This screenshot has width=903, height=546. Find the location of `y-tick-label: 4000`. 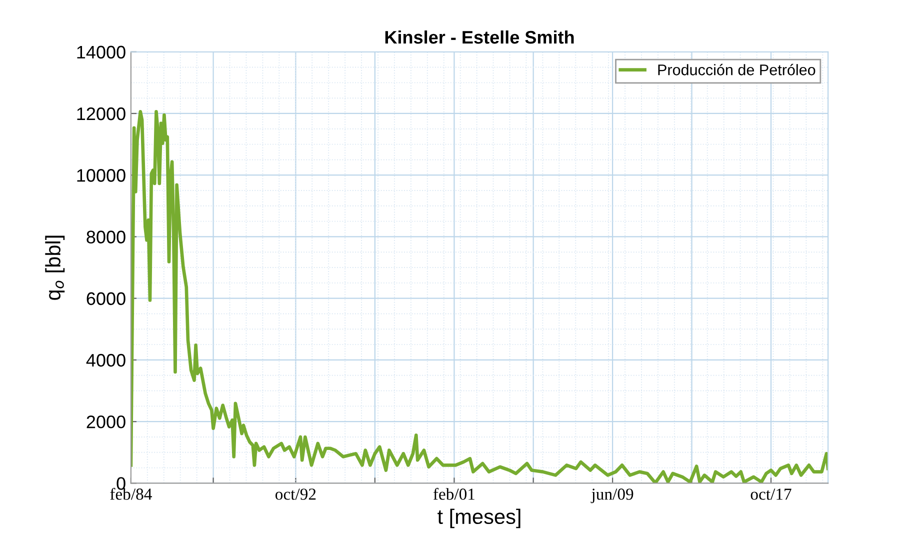

y-tick-label: 4000 is located at coordinates (106, 360).